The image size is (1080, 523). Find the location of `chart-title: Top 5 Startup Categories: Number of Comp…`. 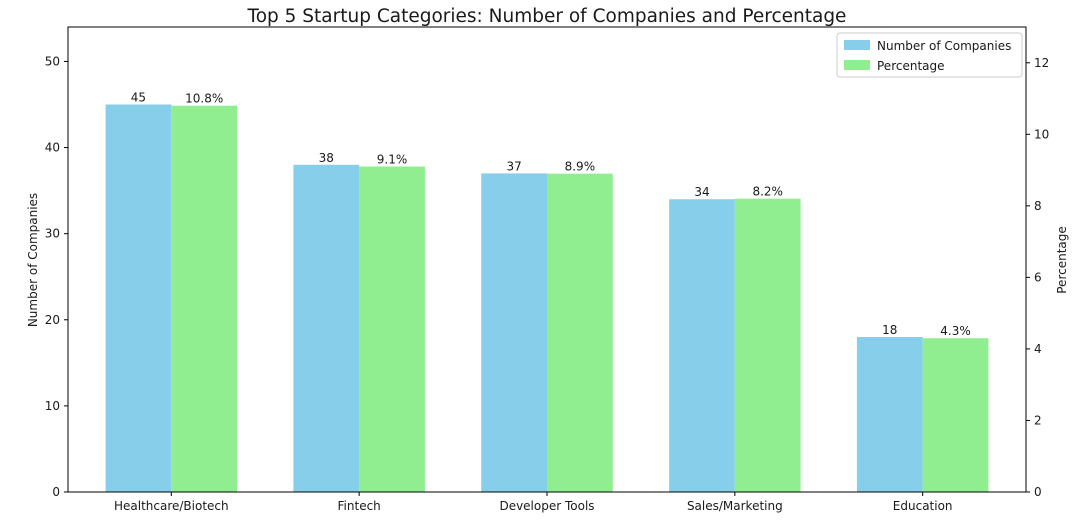

chart-title: Top 5 Startup Categories: Number of Comp… is located at coordinates (547, 16).